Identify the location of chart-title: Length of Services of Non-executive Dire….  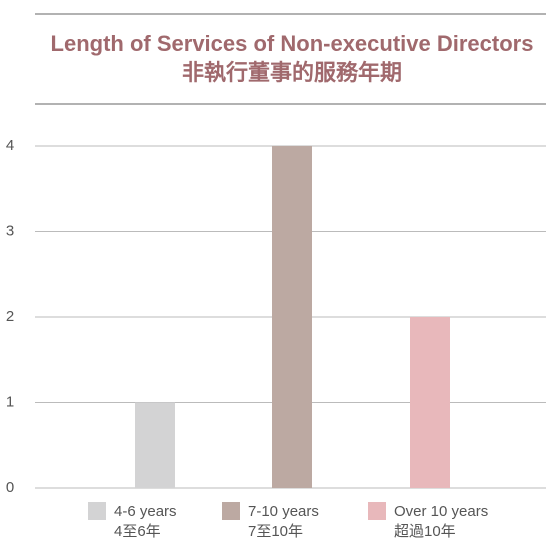
(292, 43).